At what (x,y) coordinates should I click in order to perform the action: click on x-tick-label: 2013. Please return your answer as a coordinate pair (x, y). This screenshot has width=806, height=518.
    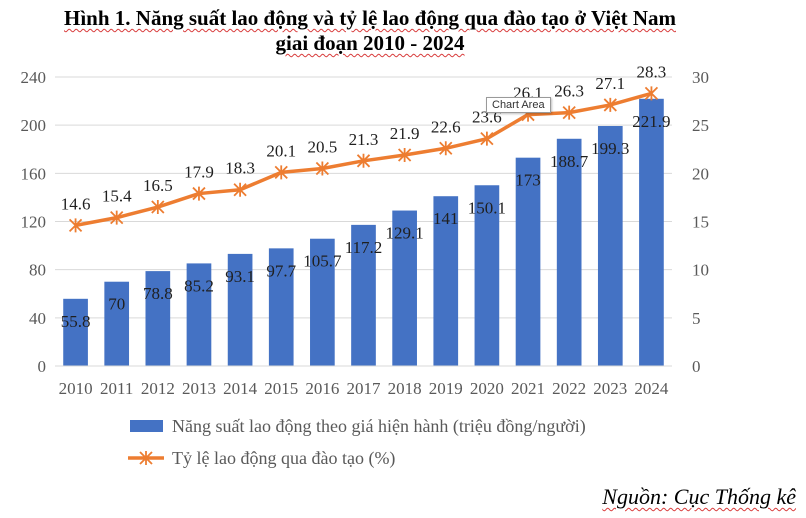
    Looking at the image, I should click on (199, 388).